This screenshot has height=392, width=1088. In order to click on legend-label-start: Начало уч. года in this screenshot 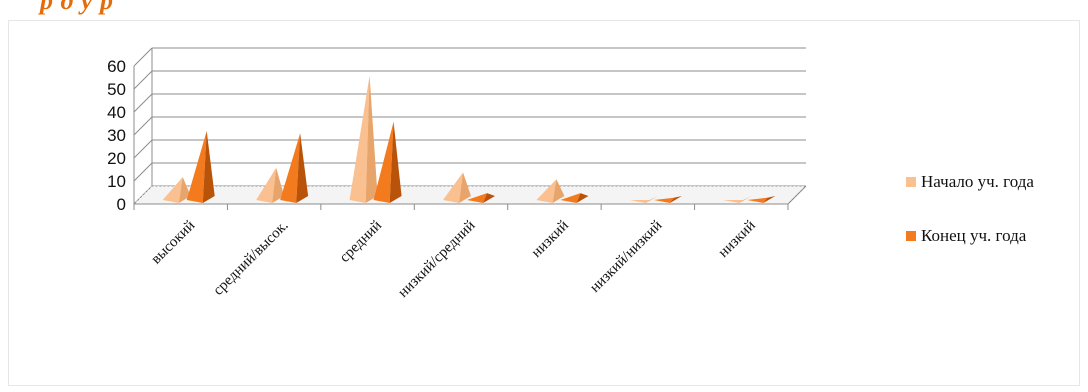, I will do `click(977, 181)`.